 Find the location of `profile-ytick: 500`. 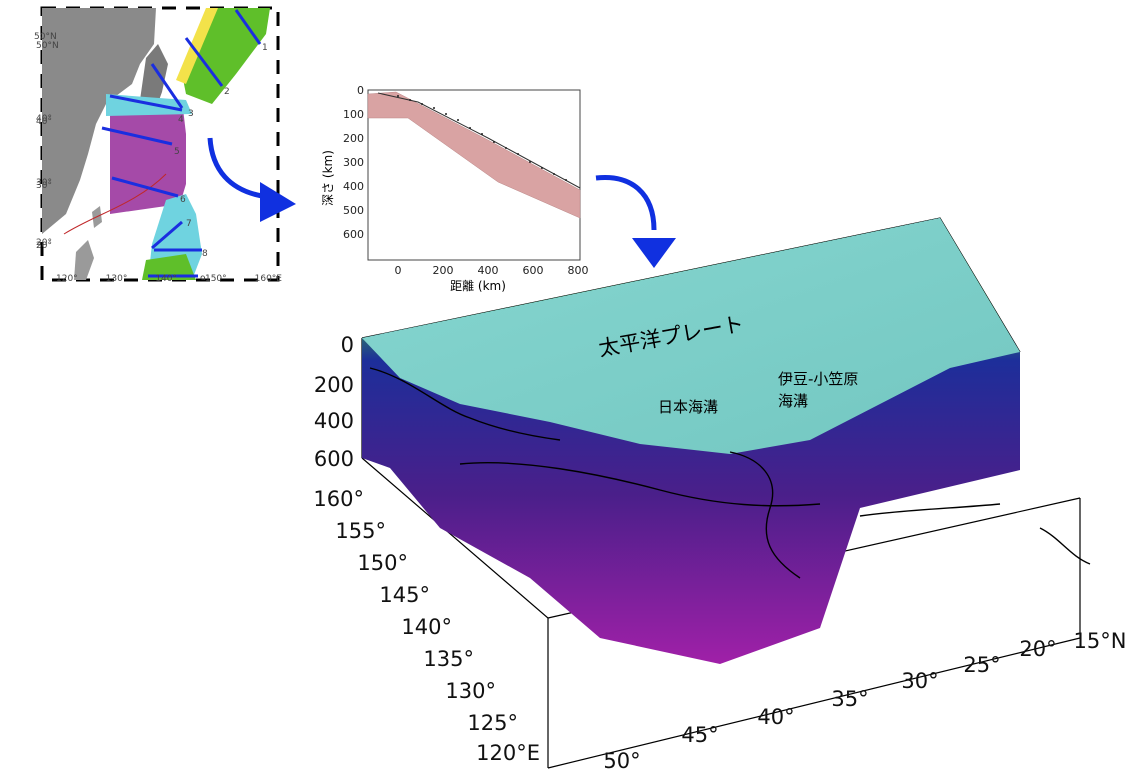

profile-ytick: 500 is located at coordinates (353, 210).